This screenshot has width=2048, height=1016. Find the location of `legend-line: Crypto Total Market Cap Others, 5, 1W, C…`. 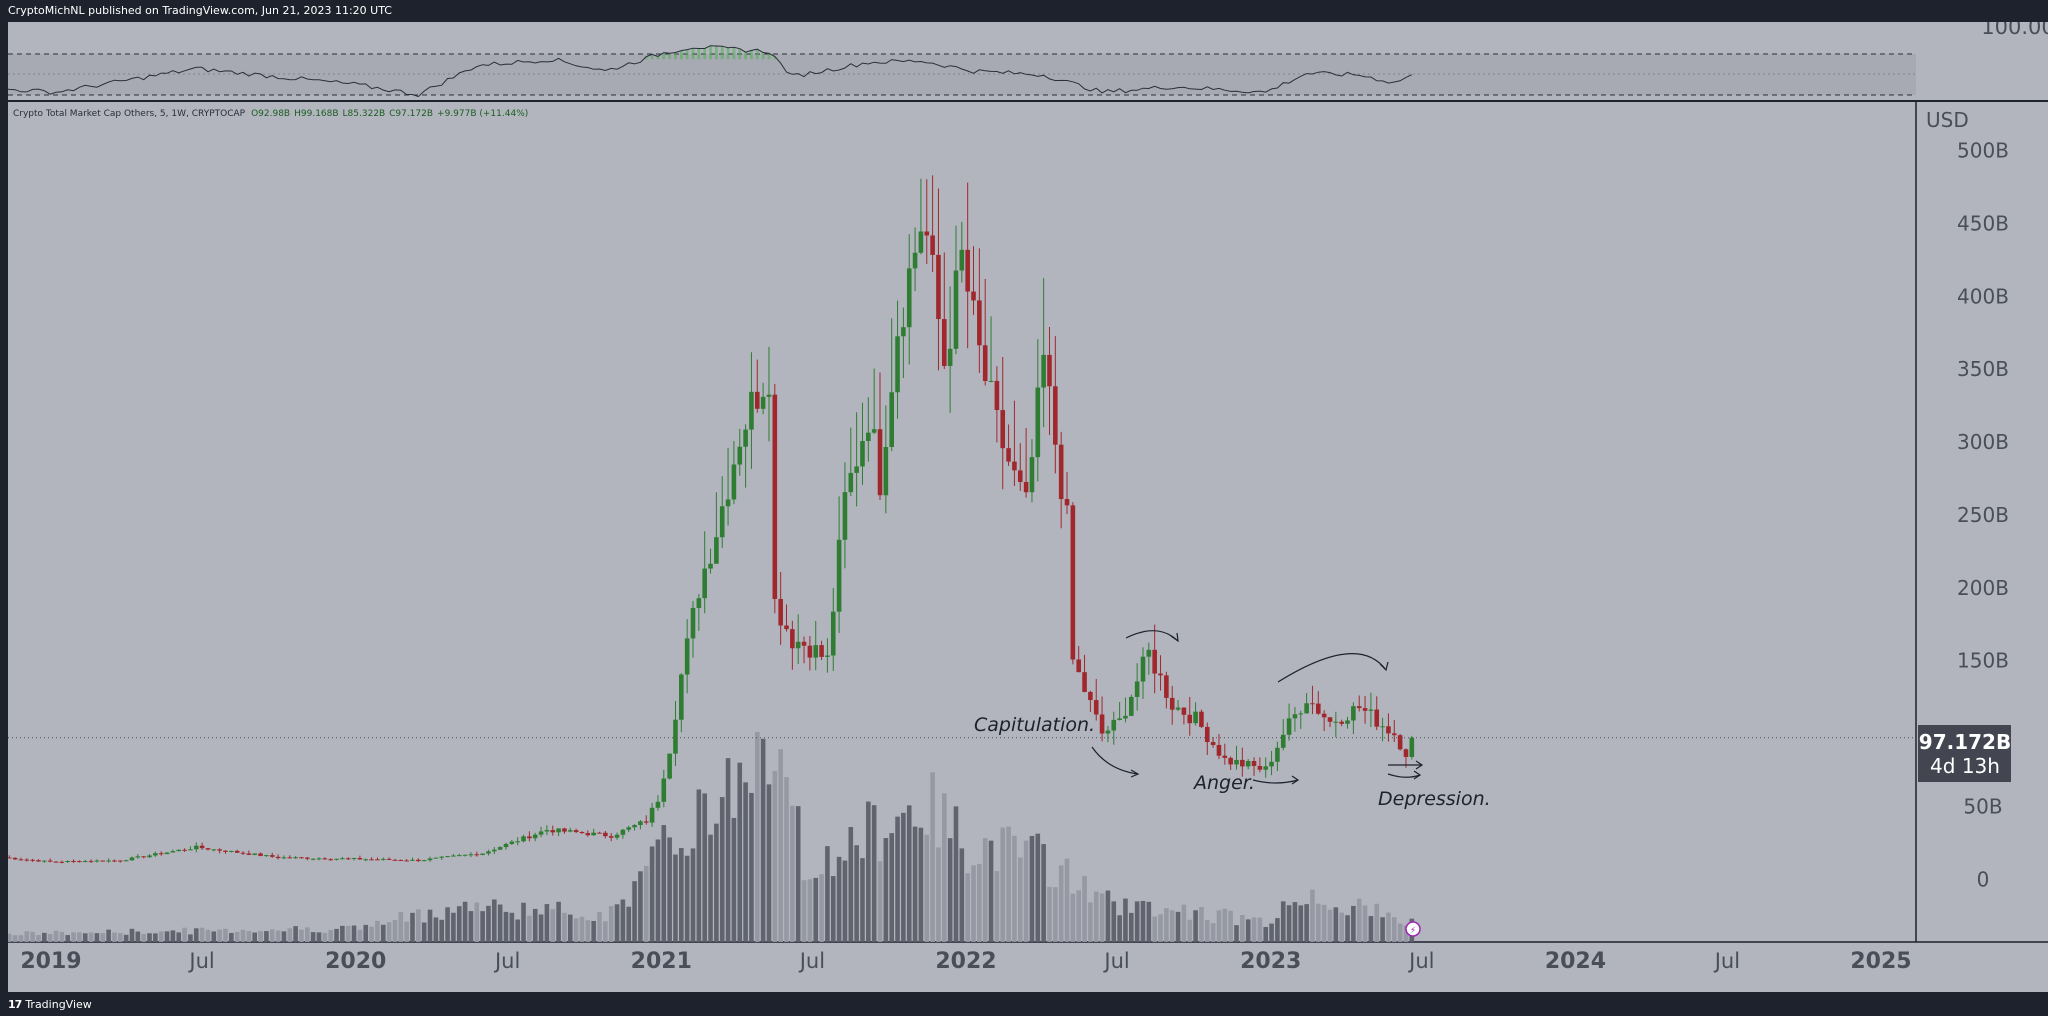

legend-line: Crypto Total Market Cap Others, 5, 1W, C… is located at coordinates (270, 114).